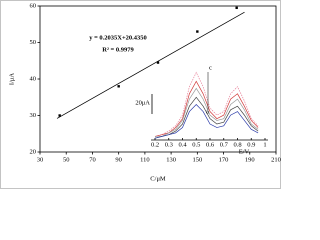 The width and height of the screenshot is (320, 240). Describe the element at coordinates (66, 159) in the screenshot. I see `x-tick-label: 50` at that location.